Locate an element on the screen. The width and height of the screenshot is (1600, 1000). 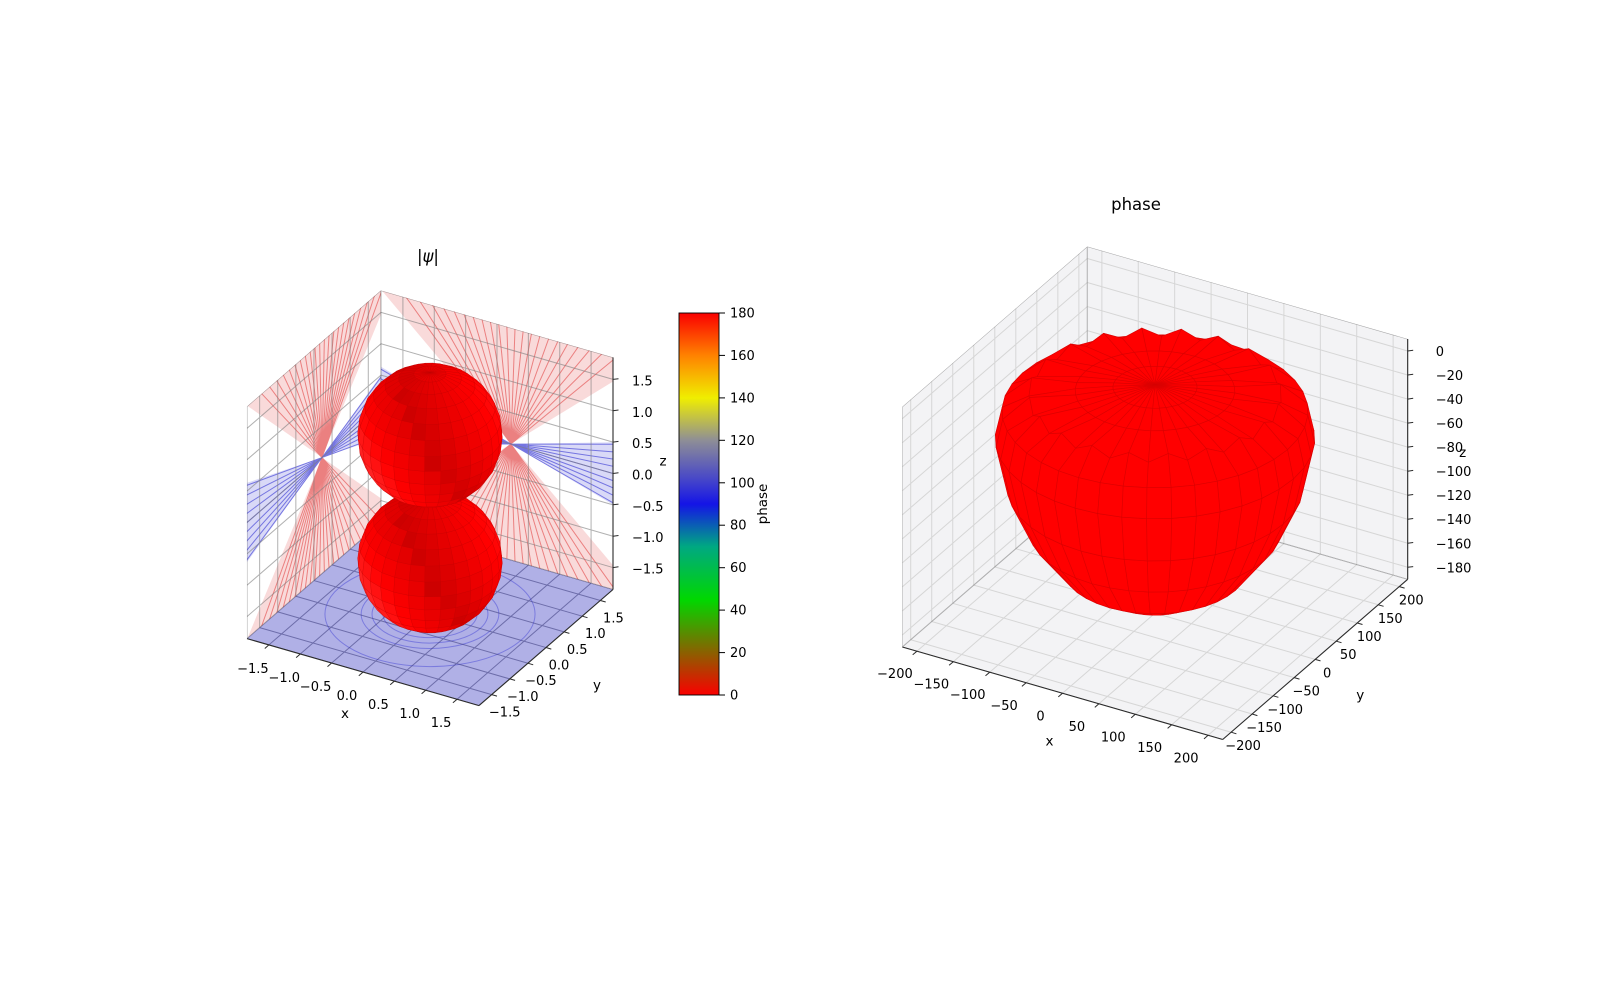
z-tick-label: 0 is located at coordinates (1440, 352).